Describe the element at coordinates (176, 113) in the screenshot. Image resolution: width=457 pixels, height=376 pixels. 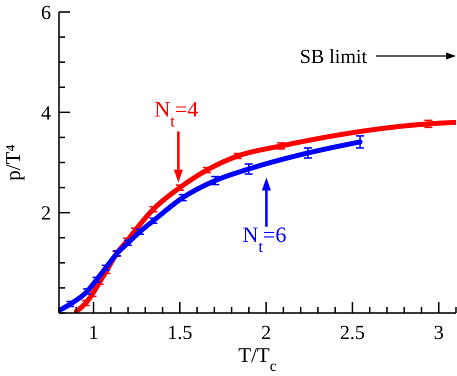
I see `series-label: N$_{t}$=4` at that location.